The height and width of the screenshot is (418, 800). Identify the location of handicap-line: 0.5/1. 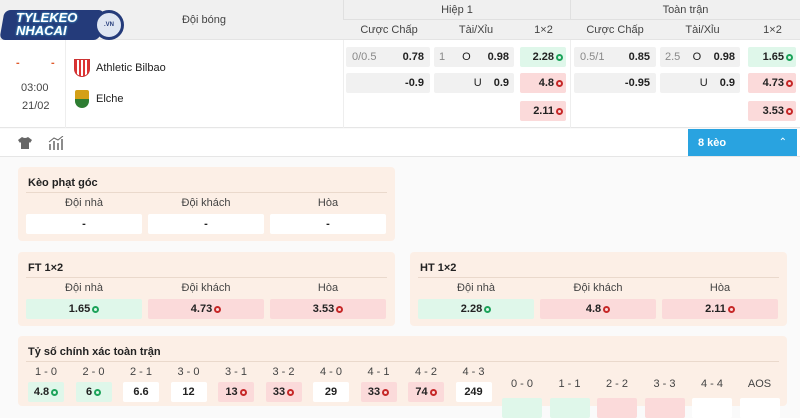
(592, 57).